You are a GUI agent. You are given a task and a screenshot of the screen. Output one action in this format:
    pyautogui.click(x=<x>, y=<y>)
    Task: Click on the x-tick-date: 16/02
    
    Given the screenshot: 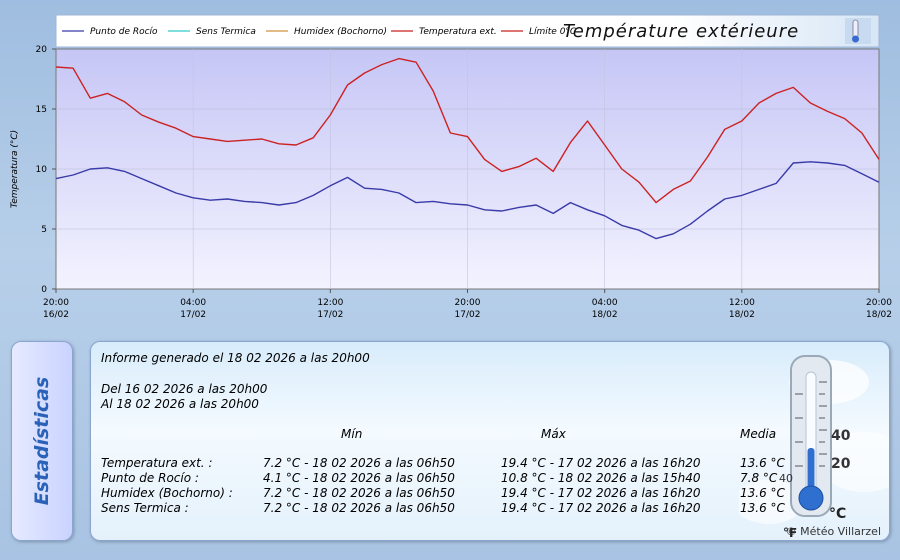 What is the action you would take?
    pyautogui.click(x=56, y=315)
    